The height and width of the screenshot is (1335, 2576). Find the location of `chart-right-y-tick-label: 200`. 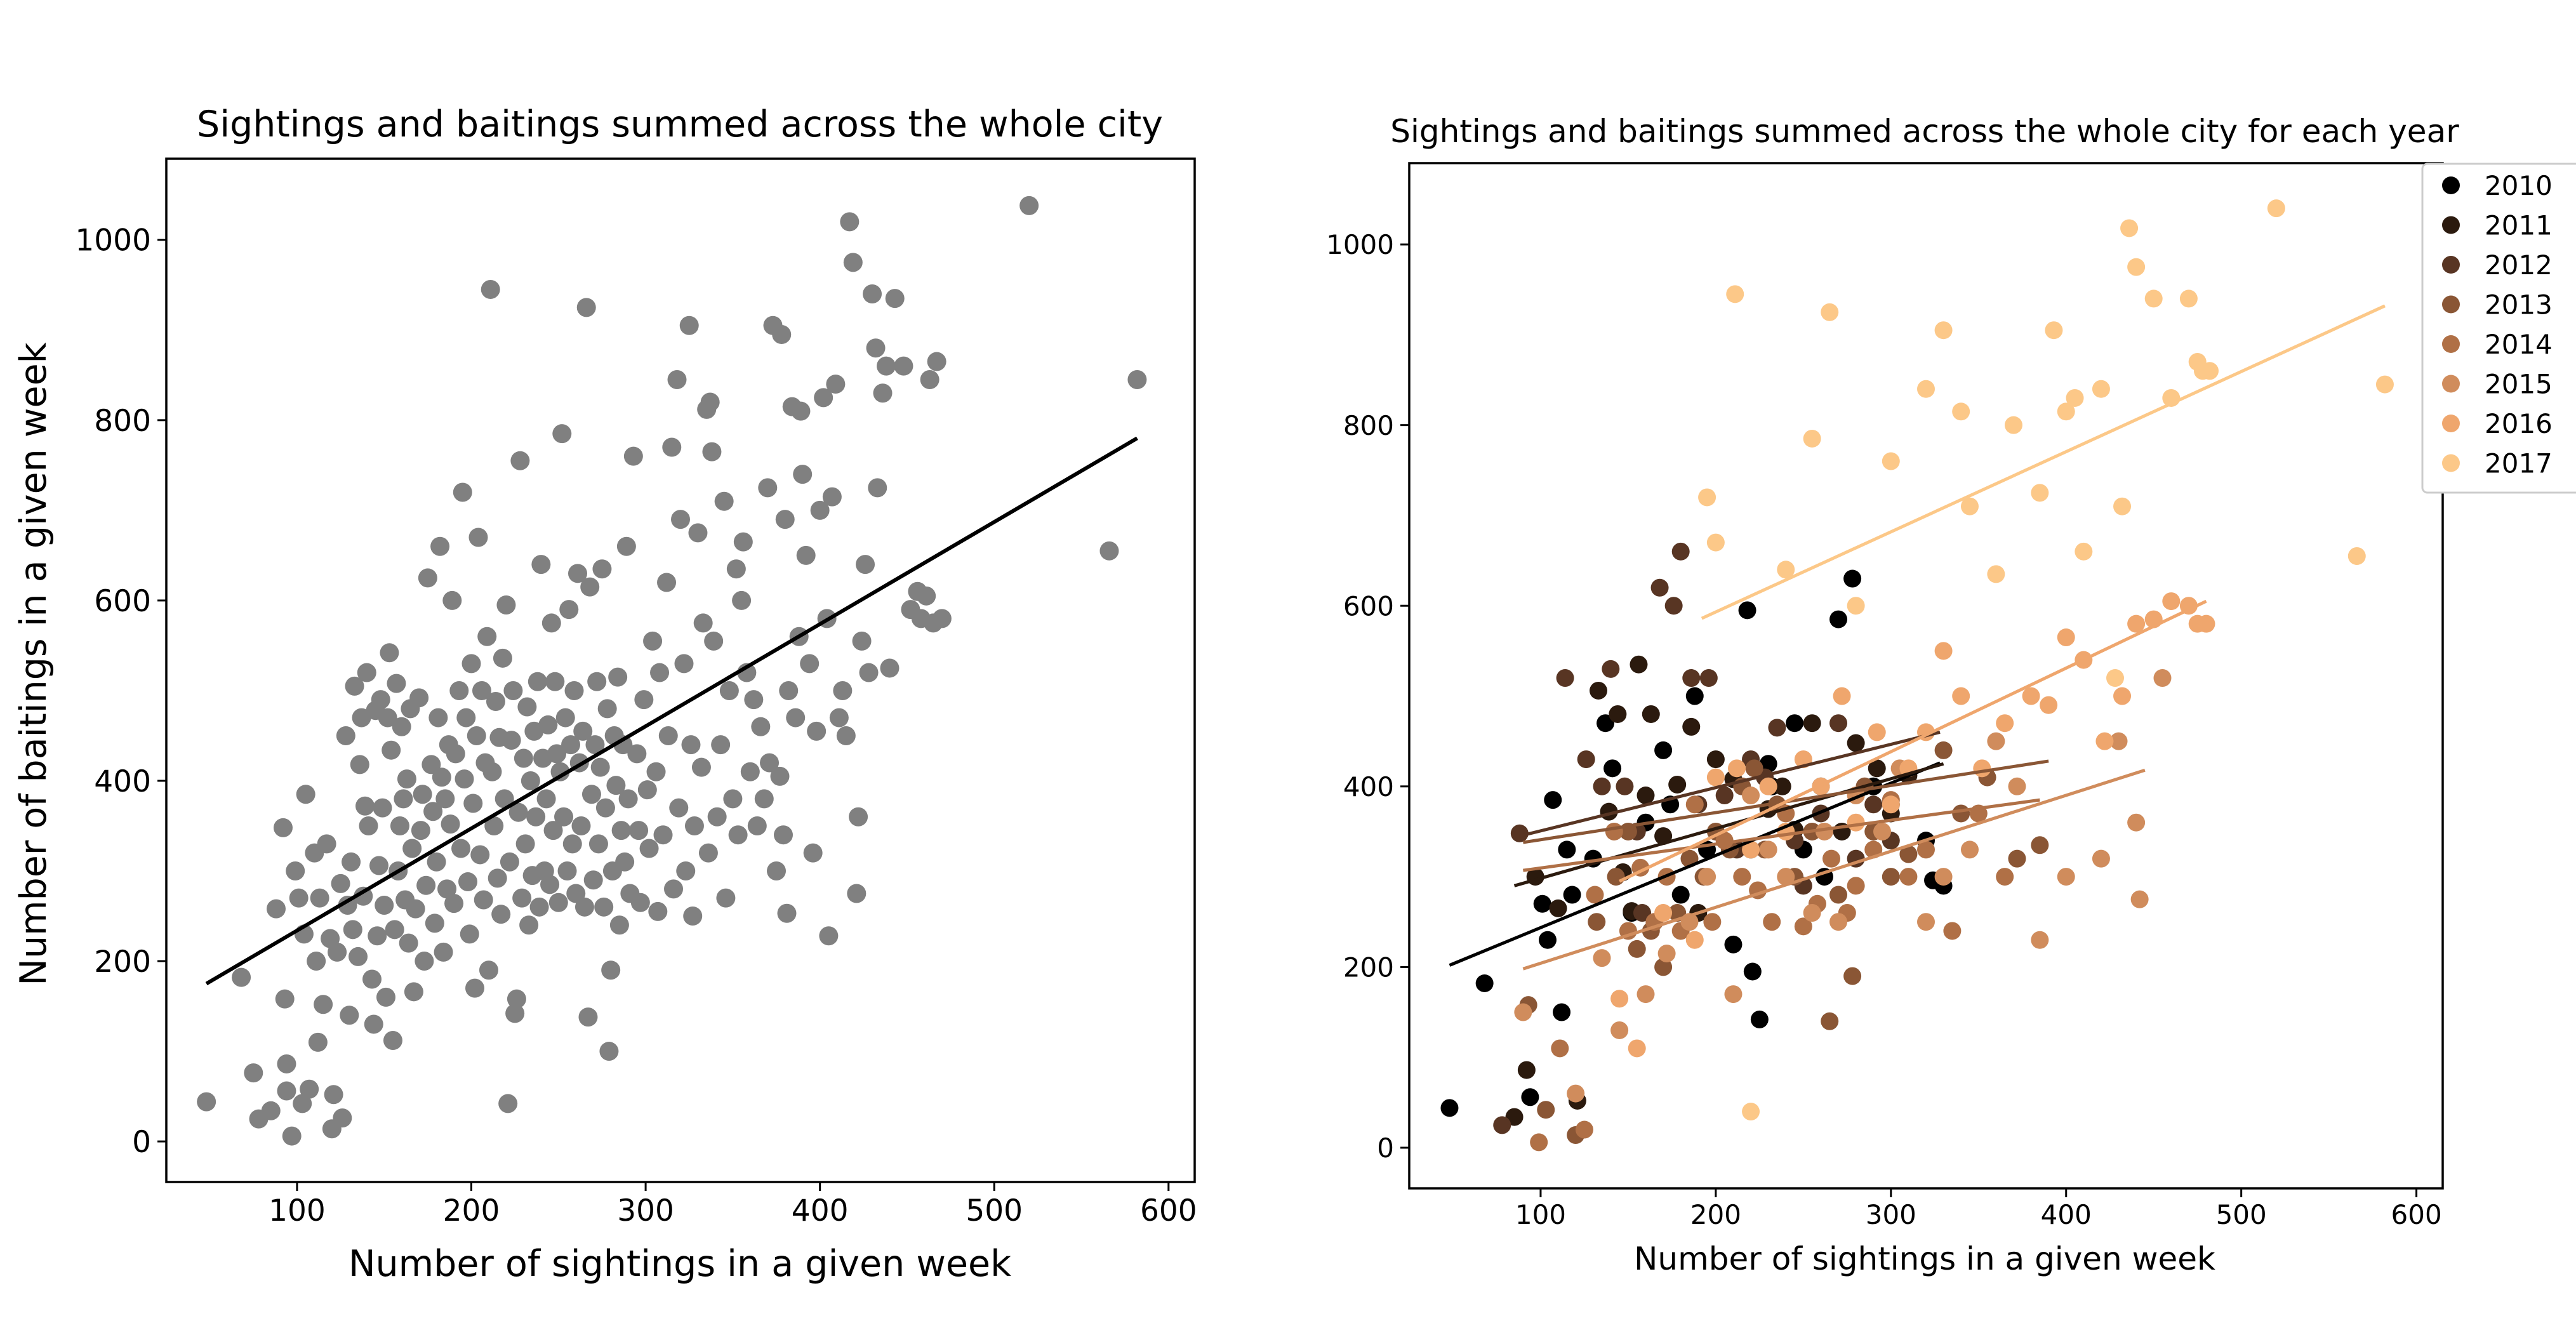

chart-right-y-tick-label: 200 is located at coordinates (1368, 967).